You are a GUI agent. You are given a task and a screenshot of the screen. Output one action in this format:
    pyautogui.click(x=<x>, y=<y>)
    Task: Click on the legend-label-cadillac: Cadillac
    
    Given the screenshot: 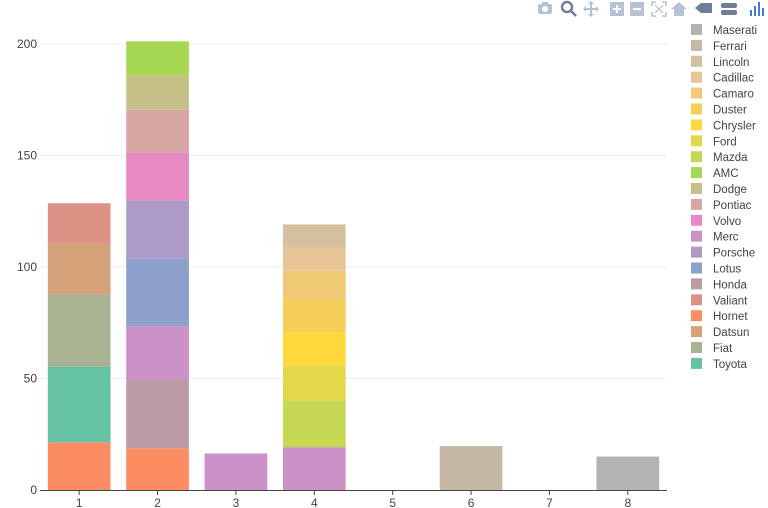 What is the action you would take?
    pyautogui.click(x=733, y=79)
    